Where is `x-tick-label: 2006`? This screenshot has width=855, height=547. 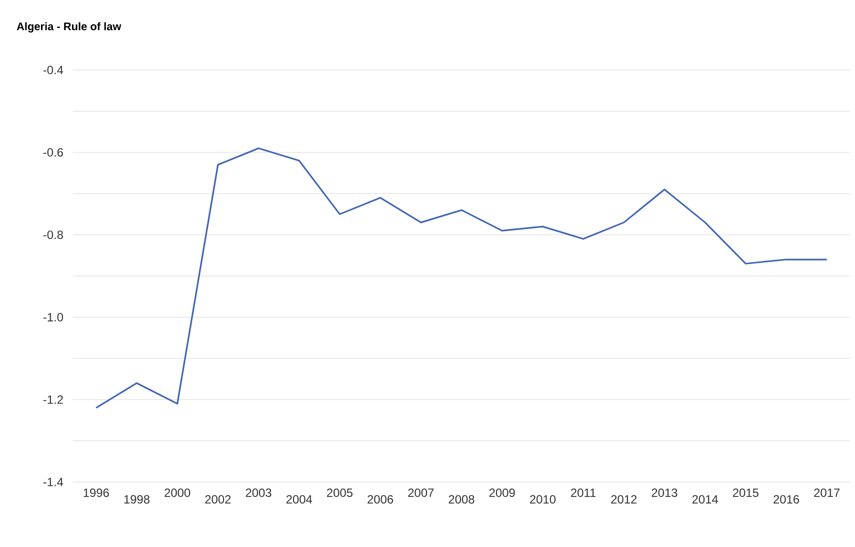
x-tick-label: 2006 is located at coordinates (381, 499).